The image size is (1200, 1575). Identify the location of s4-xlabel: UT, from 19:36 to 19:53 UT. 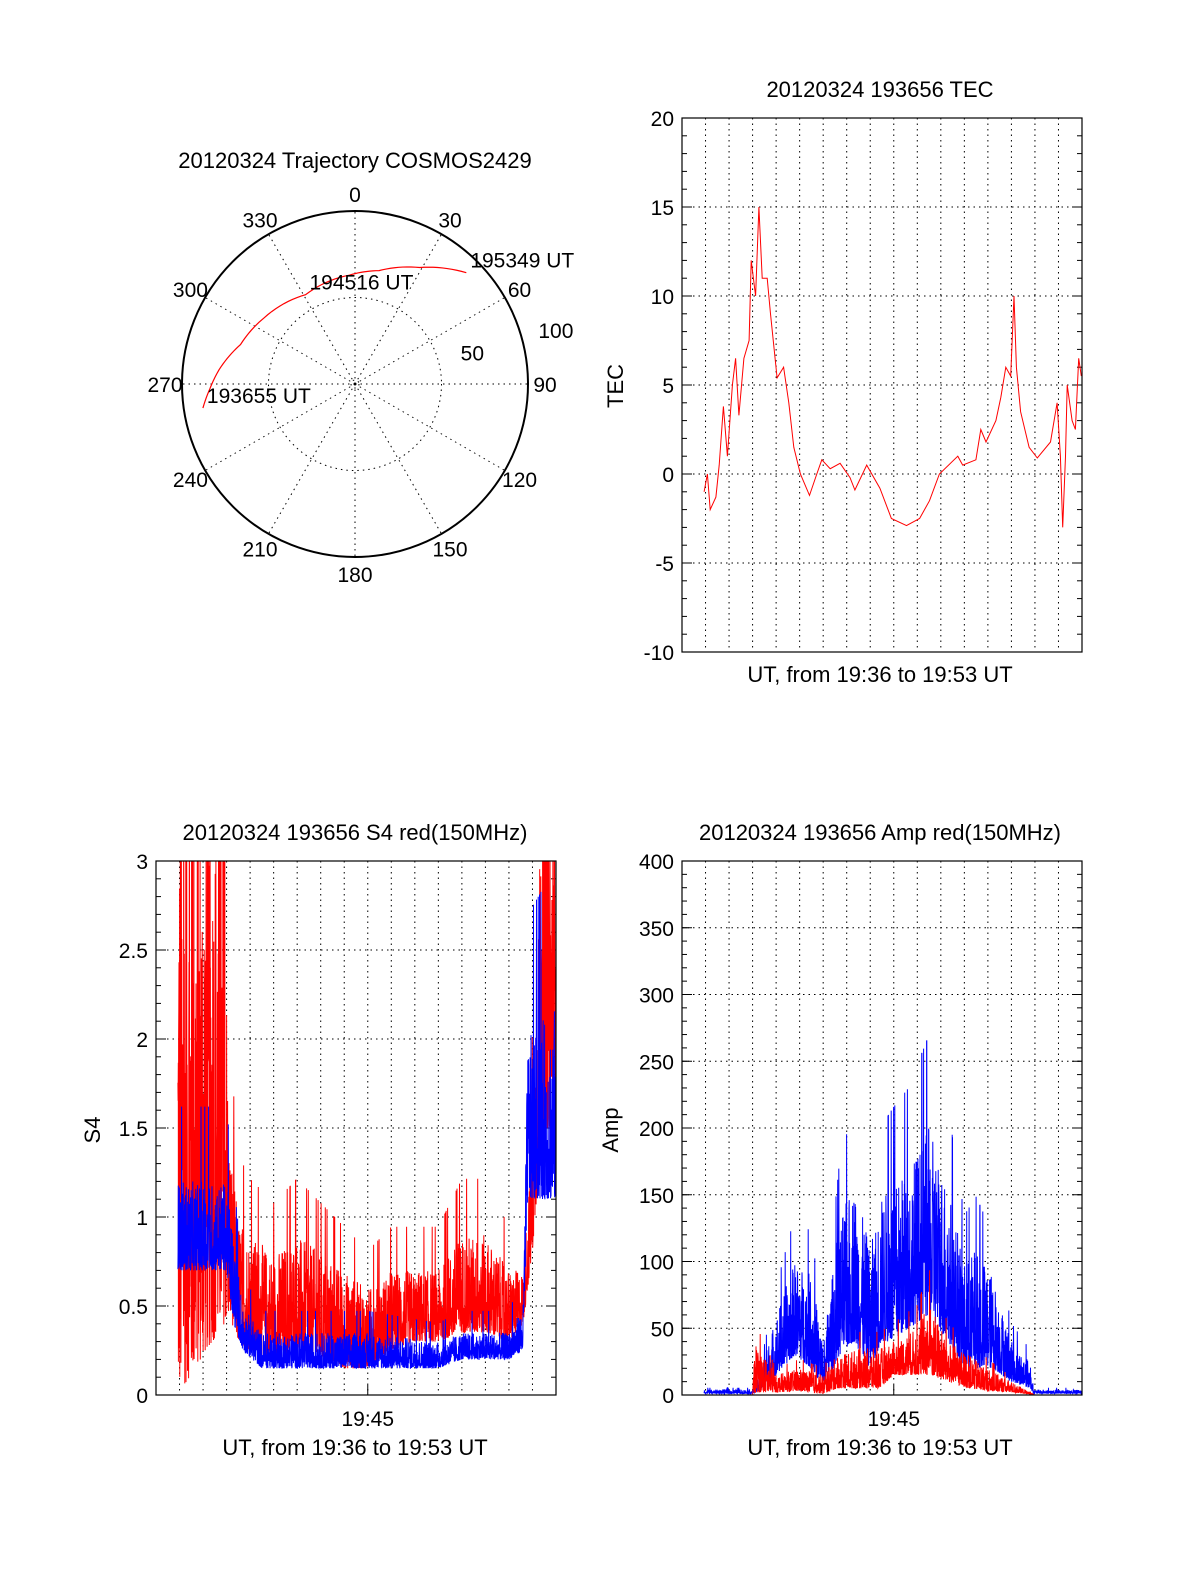
(354, 1447).